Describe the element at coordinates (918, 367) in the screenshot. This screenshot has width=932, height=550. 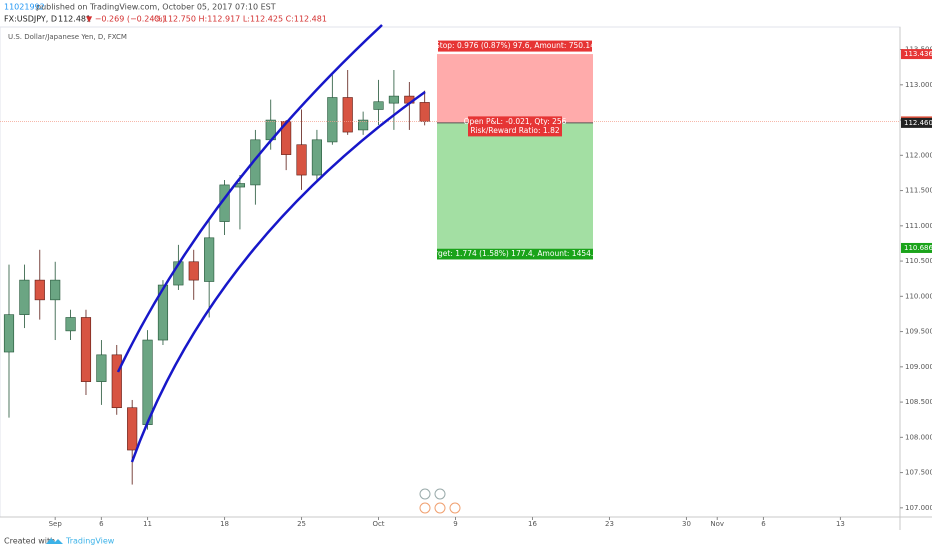
I see `y-tick-label: 109.000` at that location.